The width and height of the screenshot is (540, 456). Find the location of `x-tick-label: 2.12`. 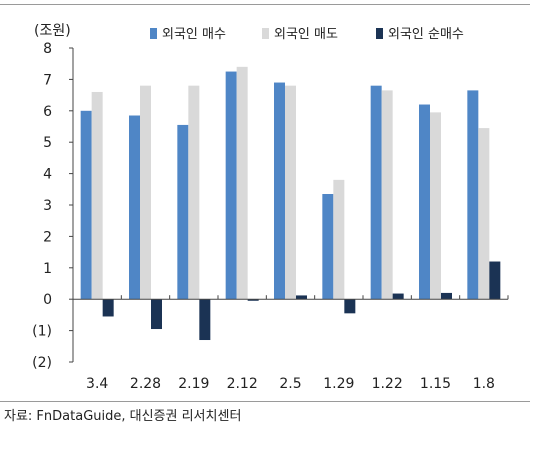

x-tick-label: 2.12 is located at coordinates (242, 384).